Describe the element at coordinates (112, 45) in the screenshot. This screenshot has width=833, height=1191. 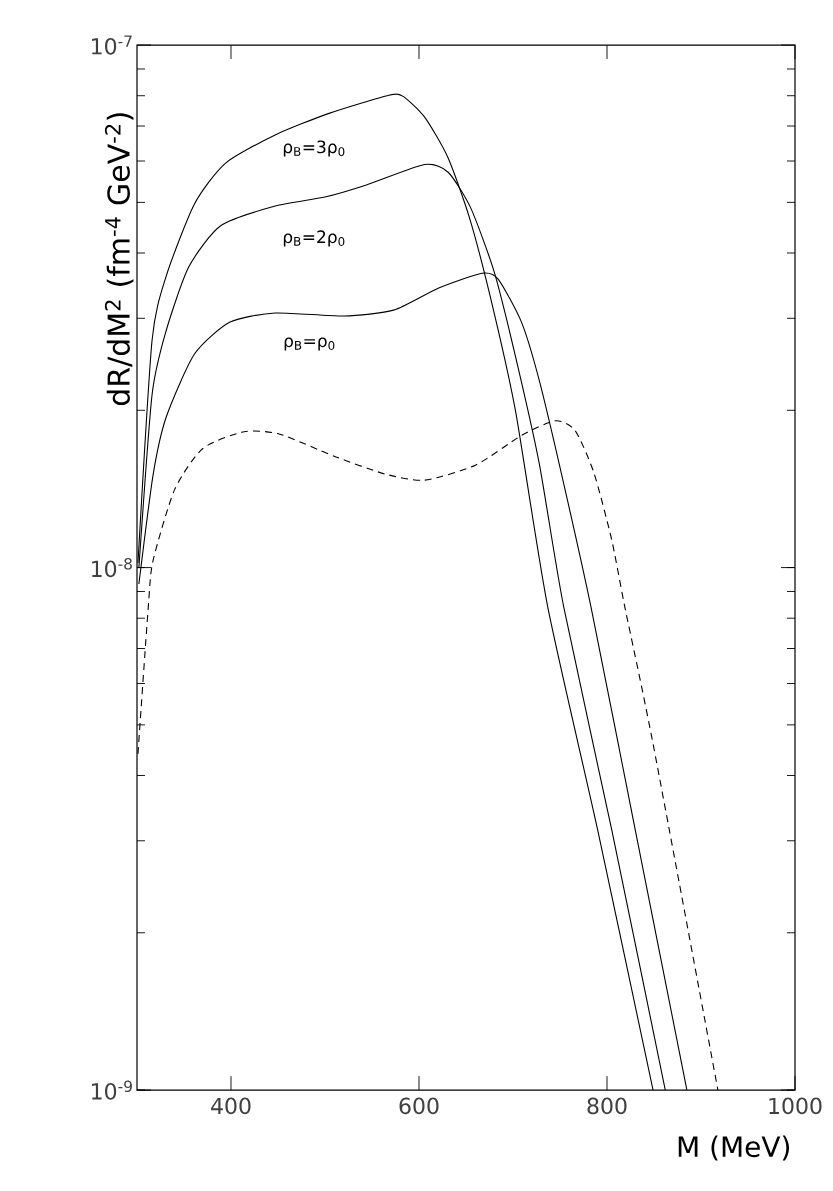
I see `y-tick-label: 10$^{-7}$` at that location.